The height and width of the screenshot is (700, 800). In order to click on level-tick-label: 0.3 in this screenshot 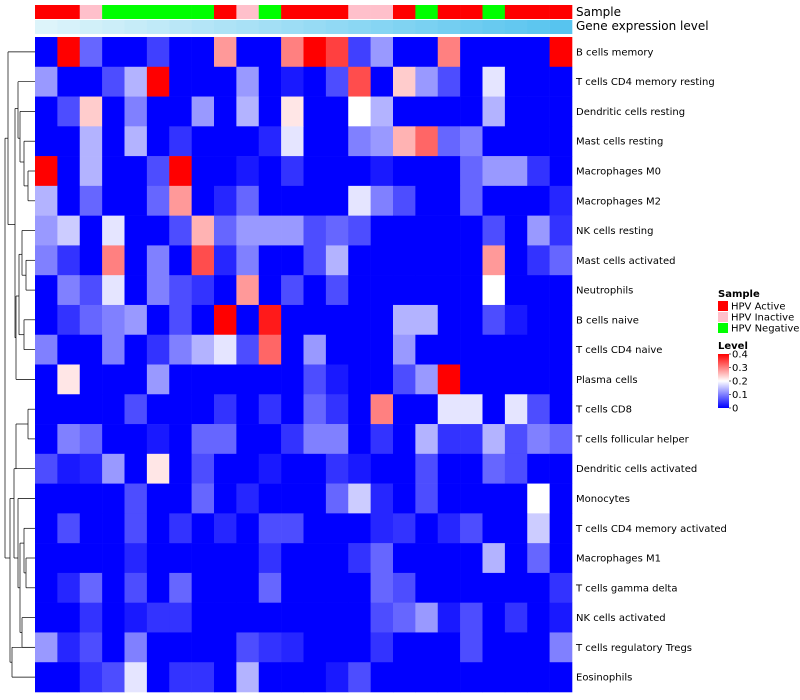, I will do `click(740, 368)`.